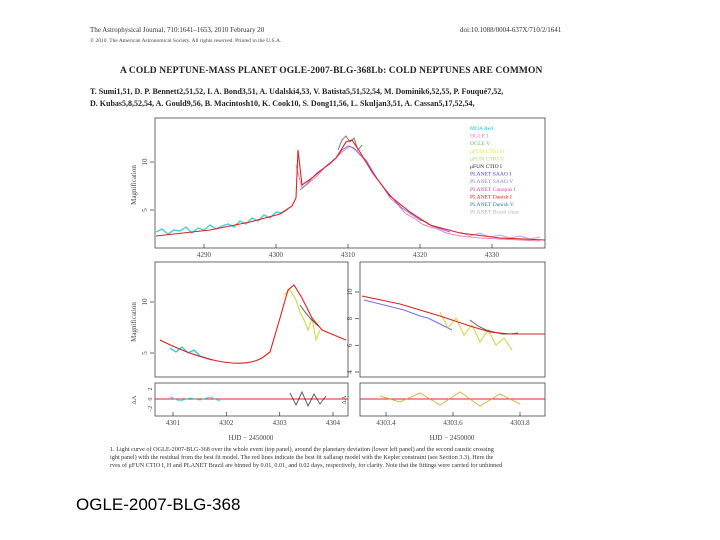 This screenshot has width=720, height=540. Describe the element at coordinates (145, 353) in the screenshot. I see `bl-y-tick-label: 5` at that location.